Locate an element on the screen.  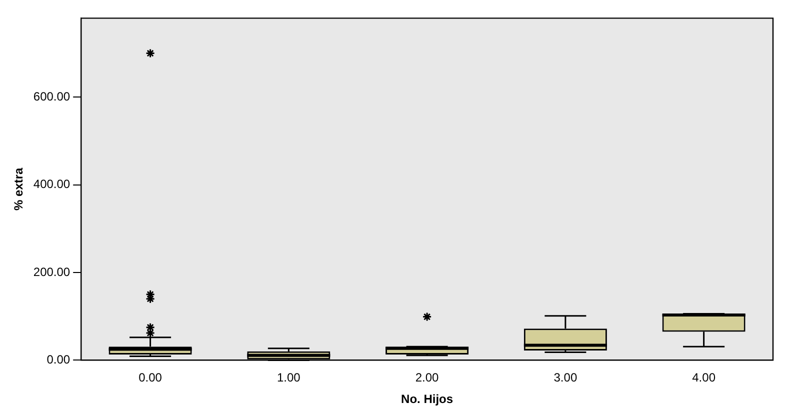
y-tick-label: 600.00 is located at coordinates (51, 96).